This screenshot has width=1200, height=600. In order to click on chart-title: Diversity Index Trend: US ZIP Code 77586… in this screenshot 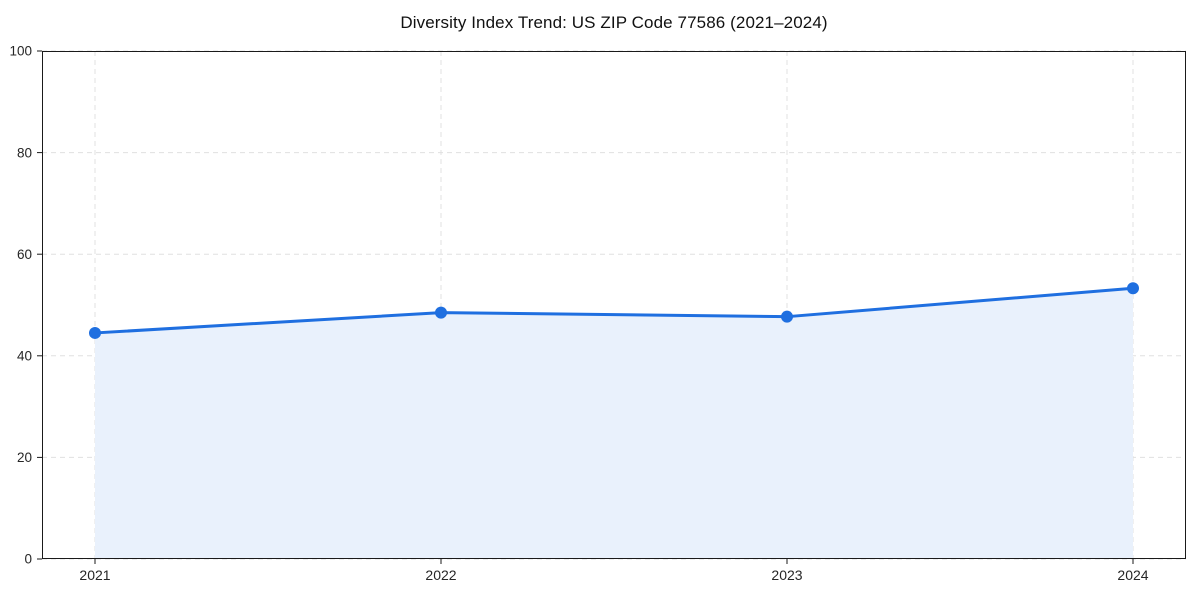, I will do `click(614, 22)`.